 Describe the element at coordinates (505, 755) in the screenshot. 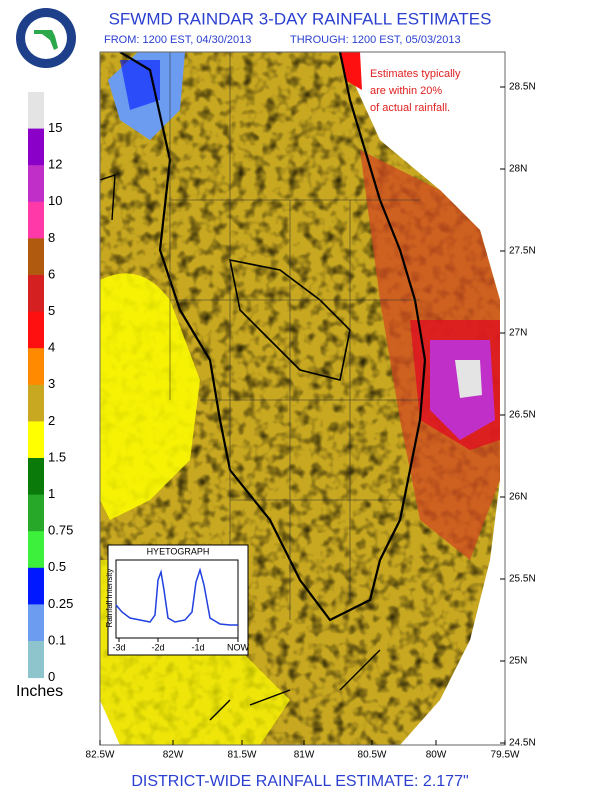

I see `lon-label: 79.5W` at that location.